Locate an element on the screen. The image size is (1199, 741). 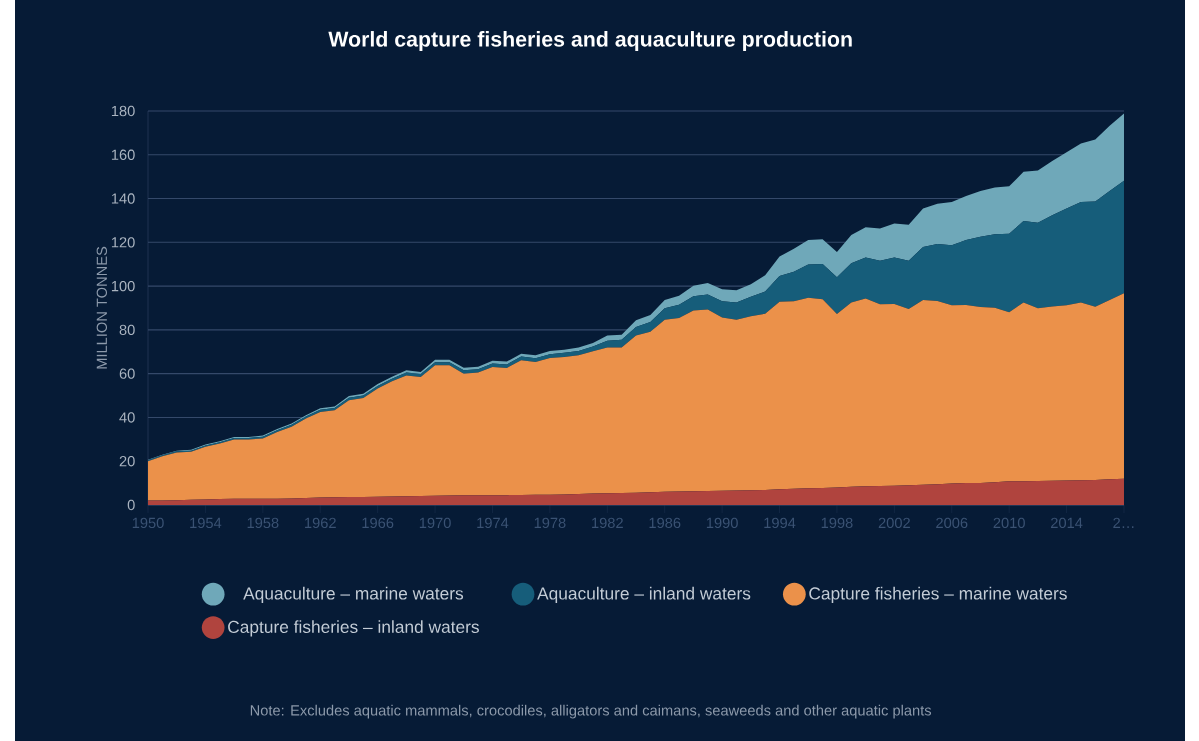
y-tick-label: 100 is located at coordinates (123, 286).